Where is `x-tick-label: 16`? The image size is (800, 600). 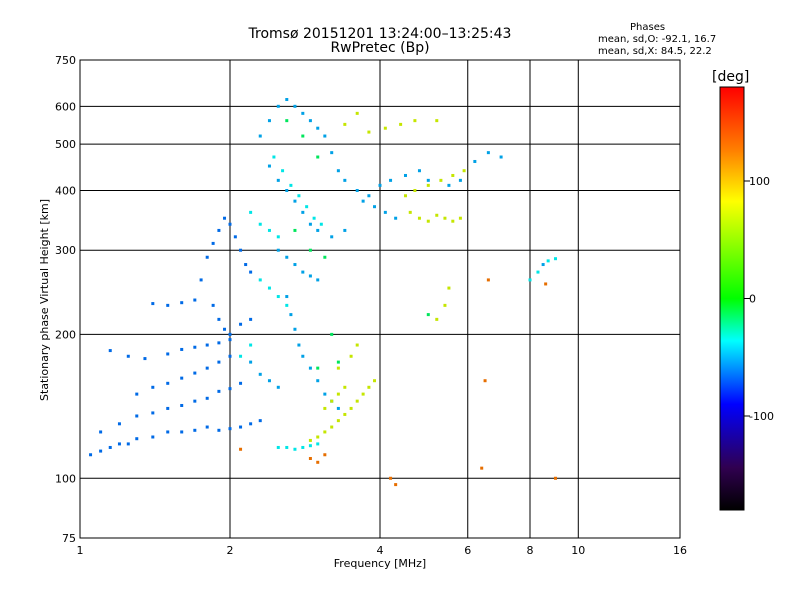
x-tick-label: 16 is located at coordinates (680, 550).